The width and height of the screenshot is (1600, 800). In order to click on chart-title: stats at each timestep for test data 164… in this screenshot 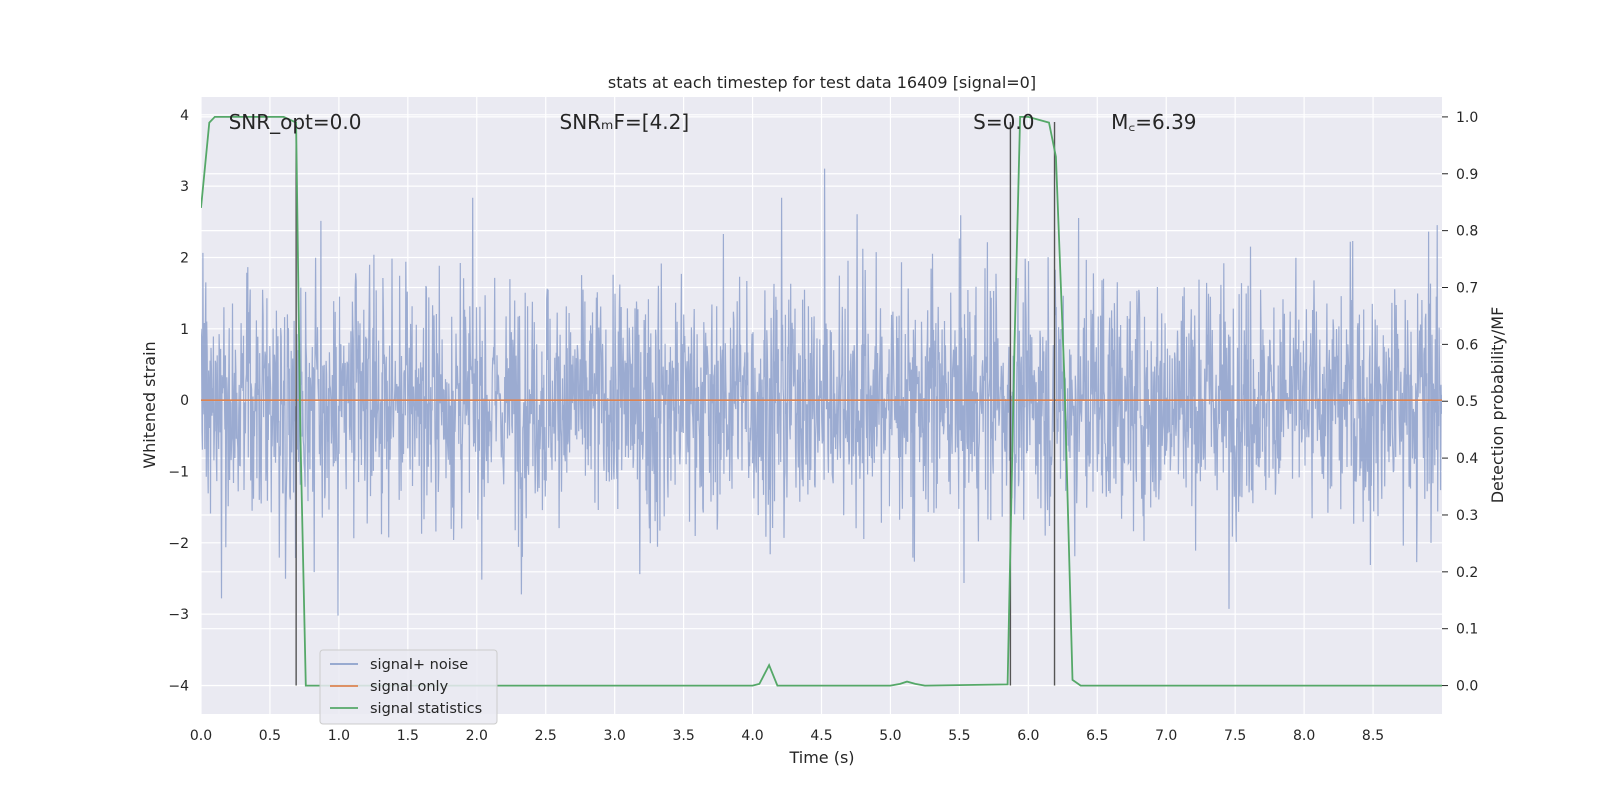, I will do `click(822, 82)`.